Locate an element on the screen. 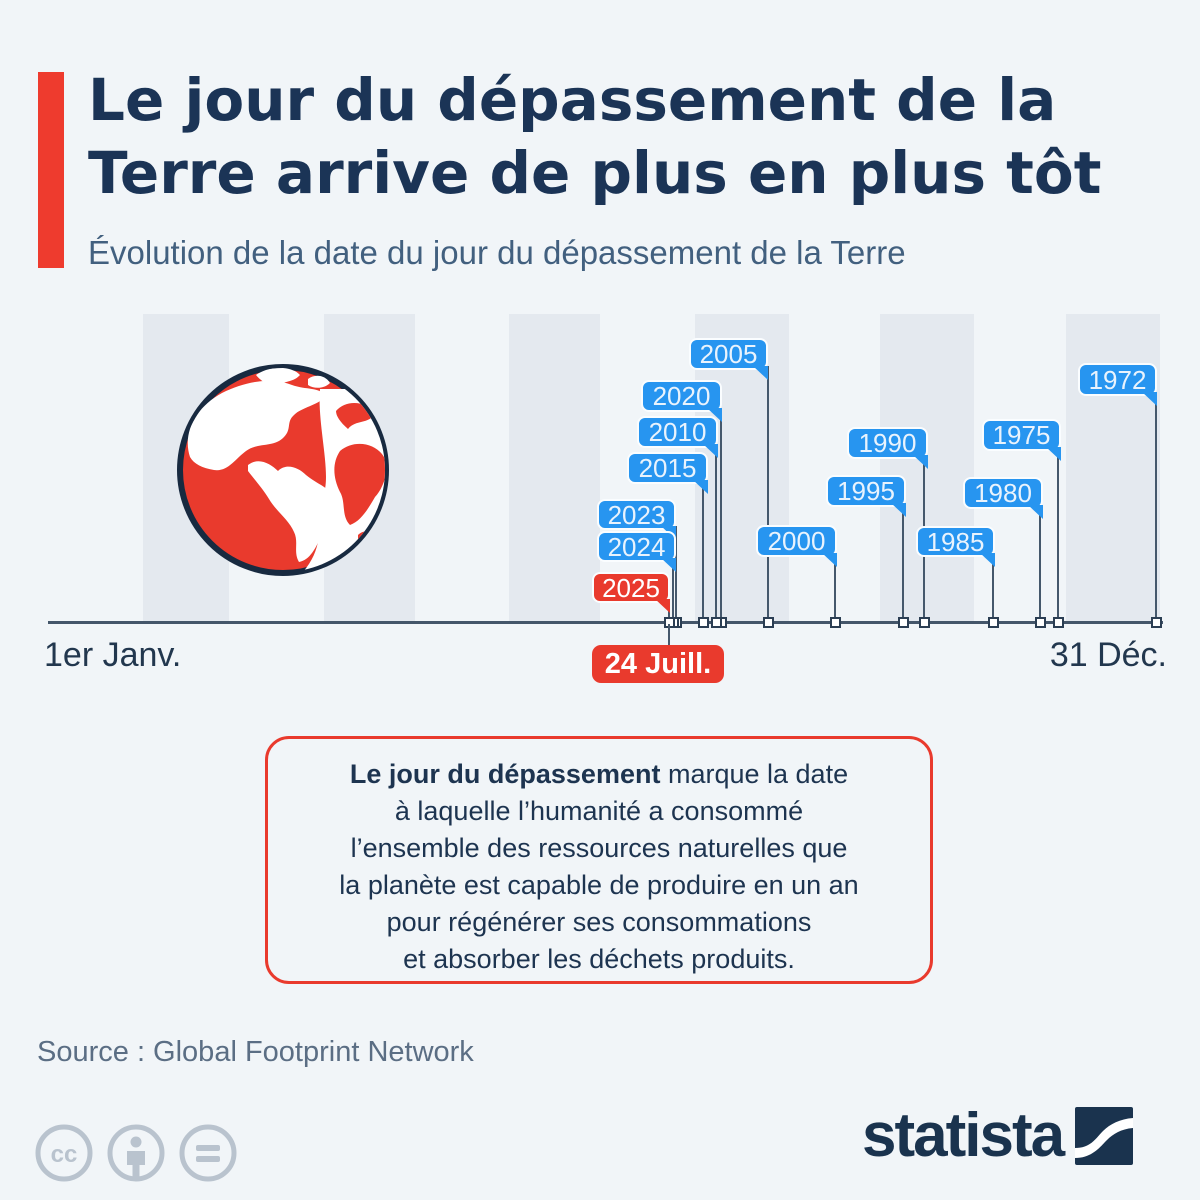 This screenshot has height=1200, width=1200. year-label-2020: 2020 is located at coordinates (681, 401).